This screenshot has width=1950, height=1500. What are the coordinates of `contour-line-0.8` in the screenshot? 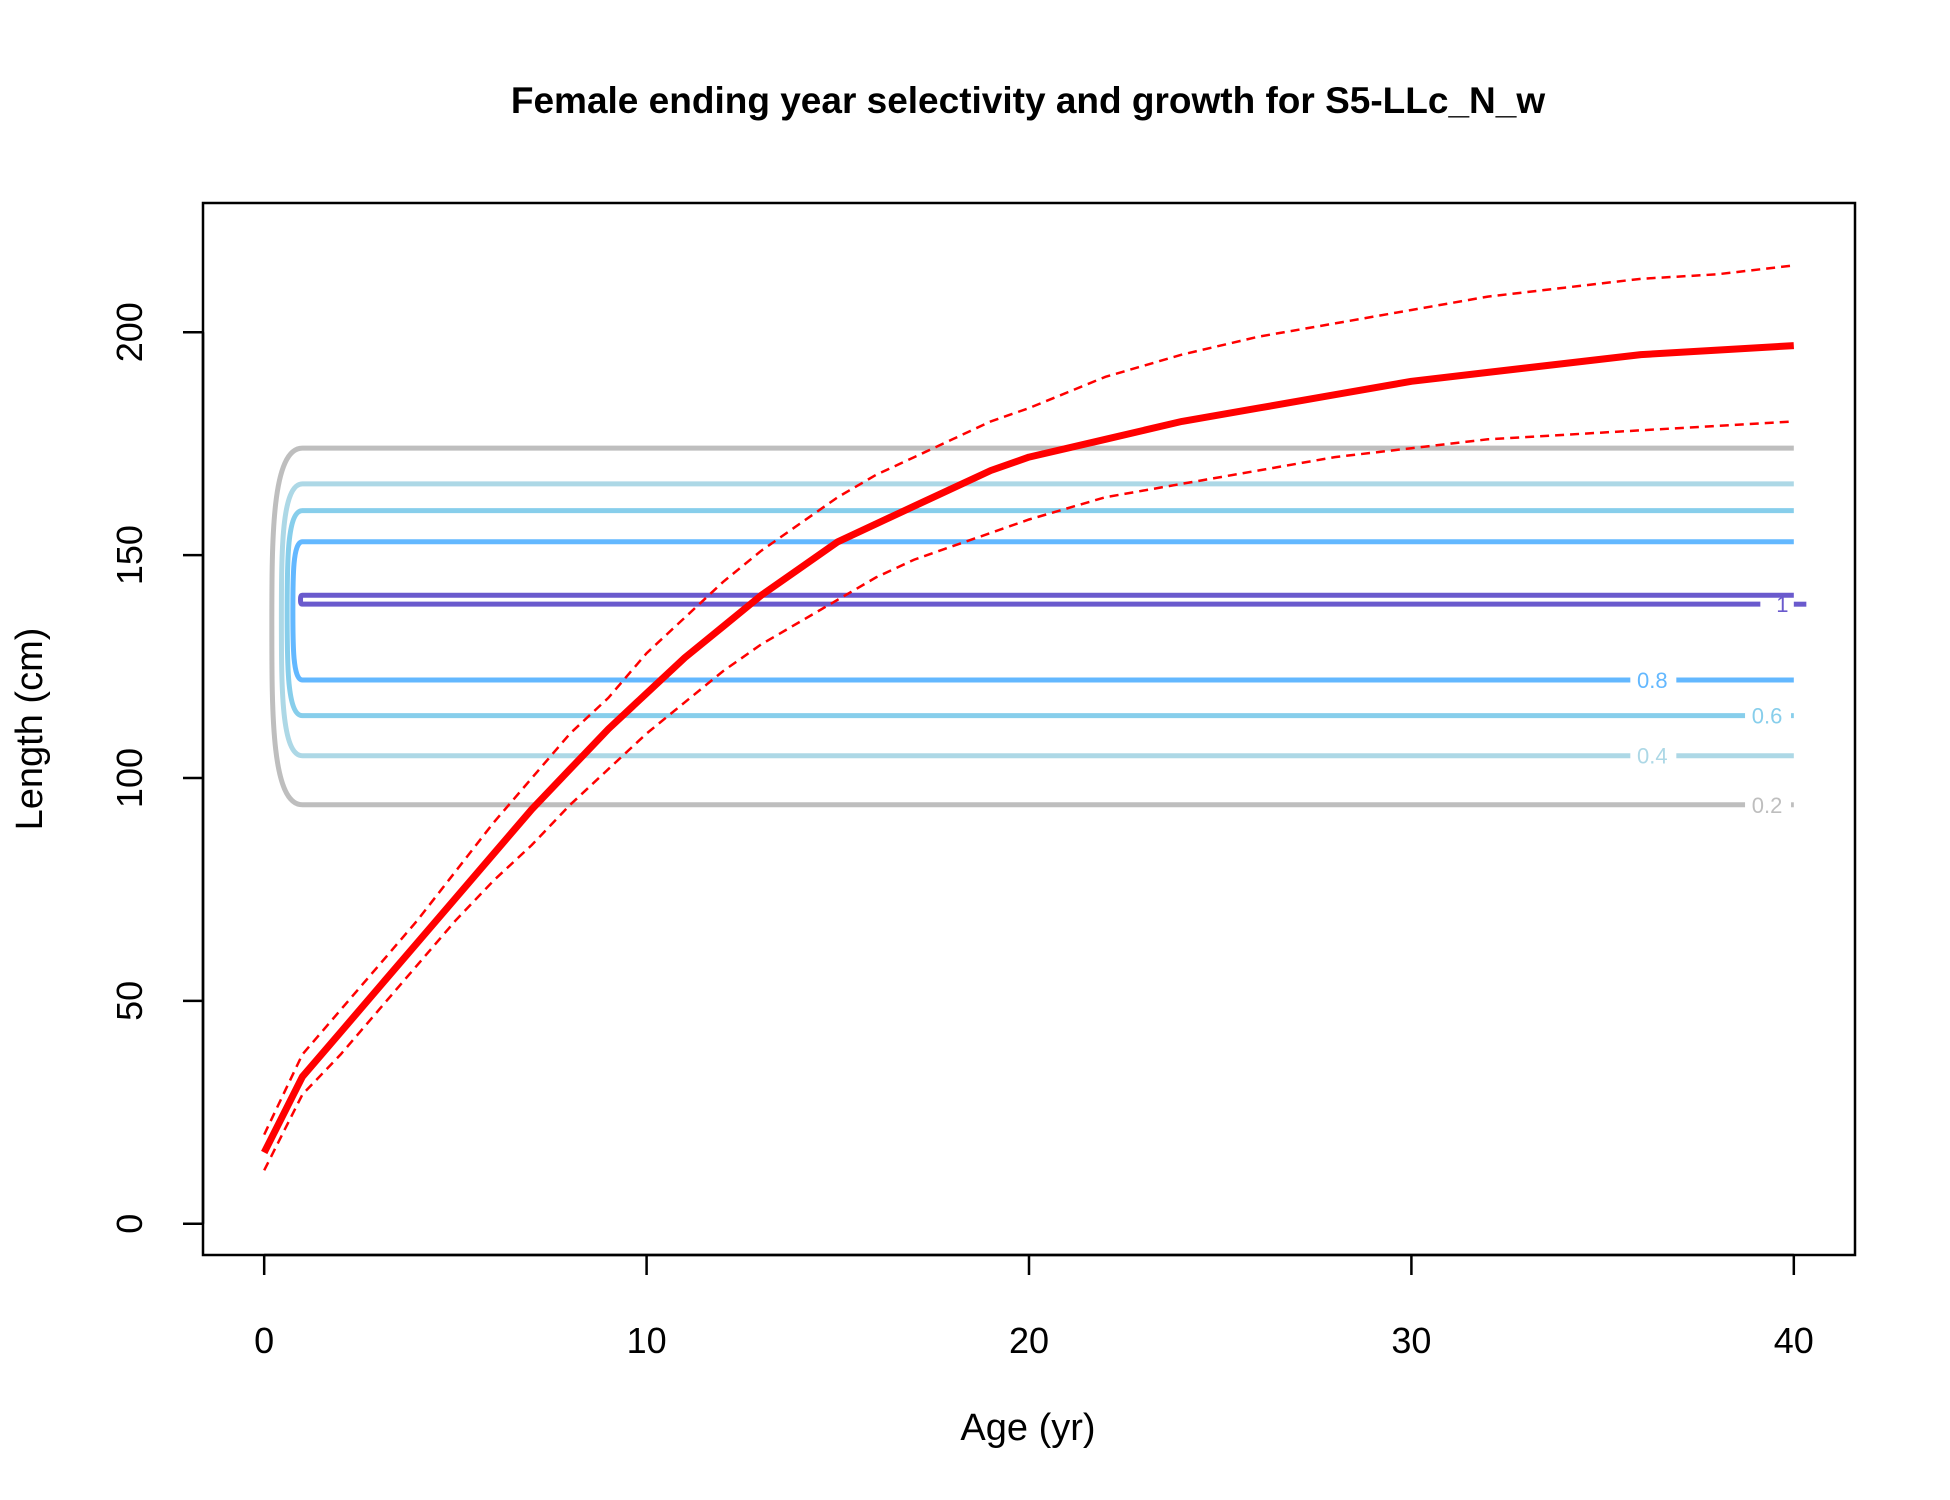 It's located at (1042, 611).